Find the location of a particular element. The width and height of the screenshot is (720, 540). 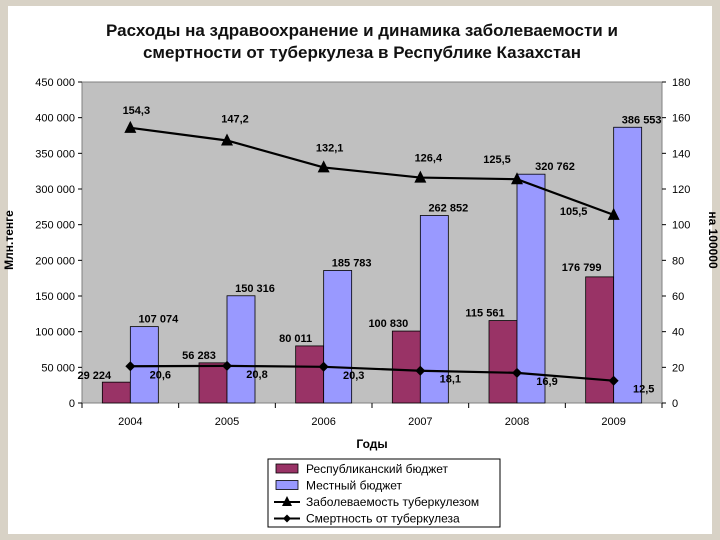

line-tb-incidence is located at coordinates (372, 171).